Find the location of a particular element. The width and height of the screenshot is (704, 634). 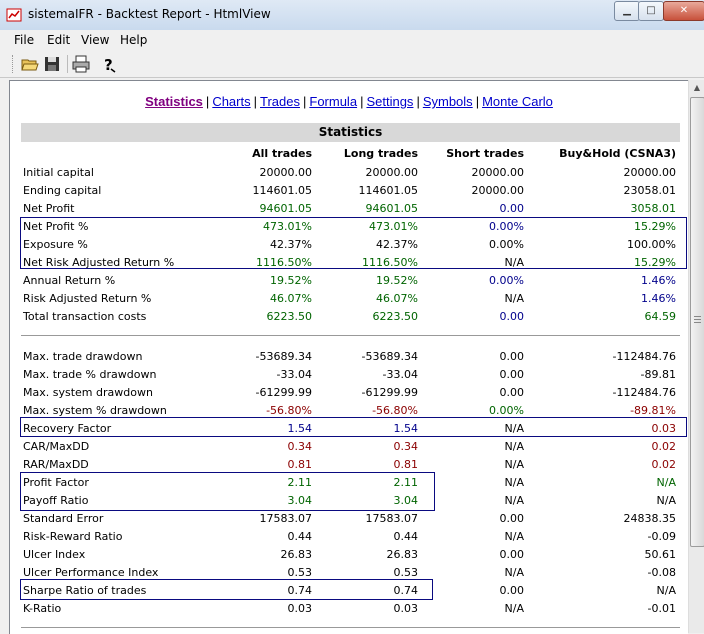

table-row: Exposure % 42.37% 42.37% 0.00% 100.00% is located at coordinates (349, 245).